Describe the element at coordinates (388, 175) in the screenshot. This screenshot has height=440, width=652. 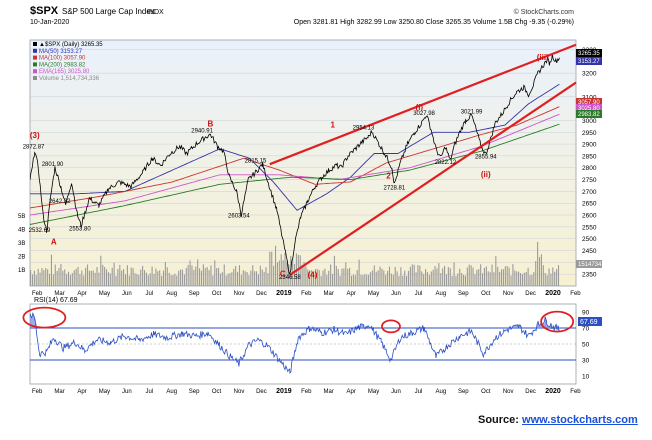
I see `wave-label: 2` at that location.